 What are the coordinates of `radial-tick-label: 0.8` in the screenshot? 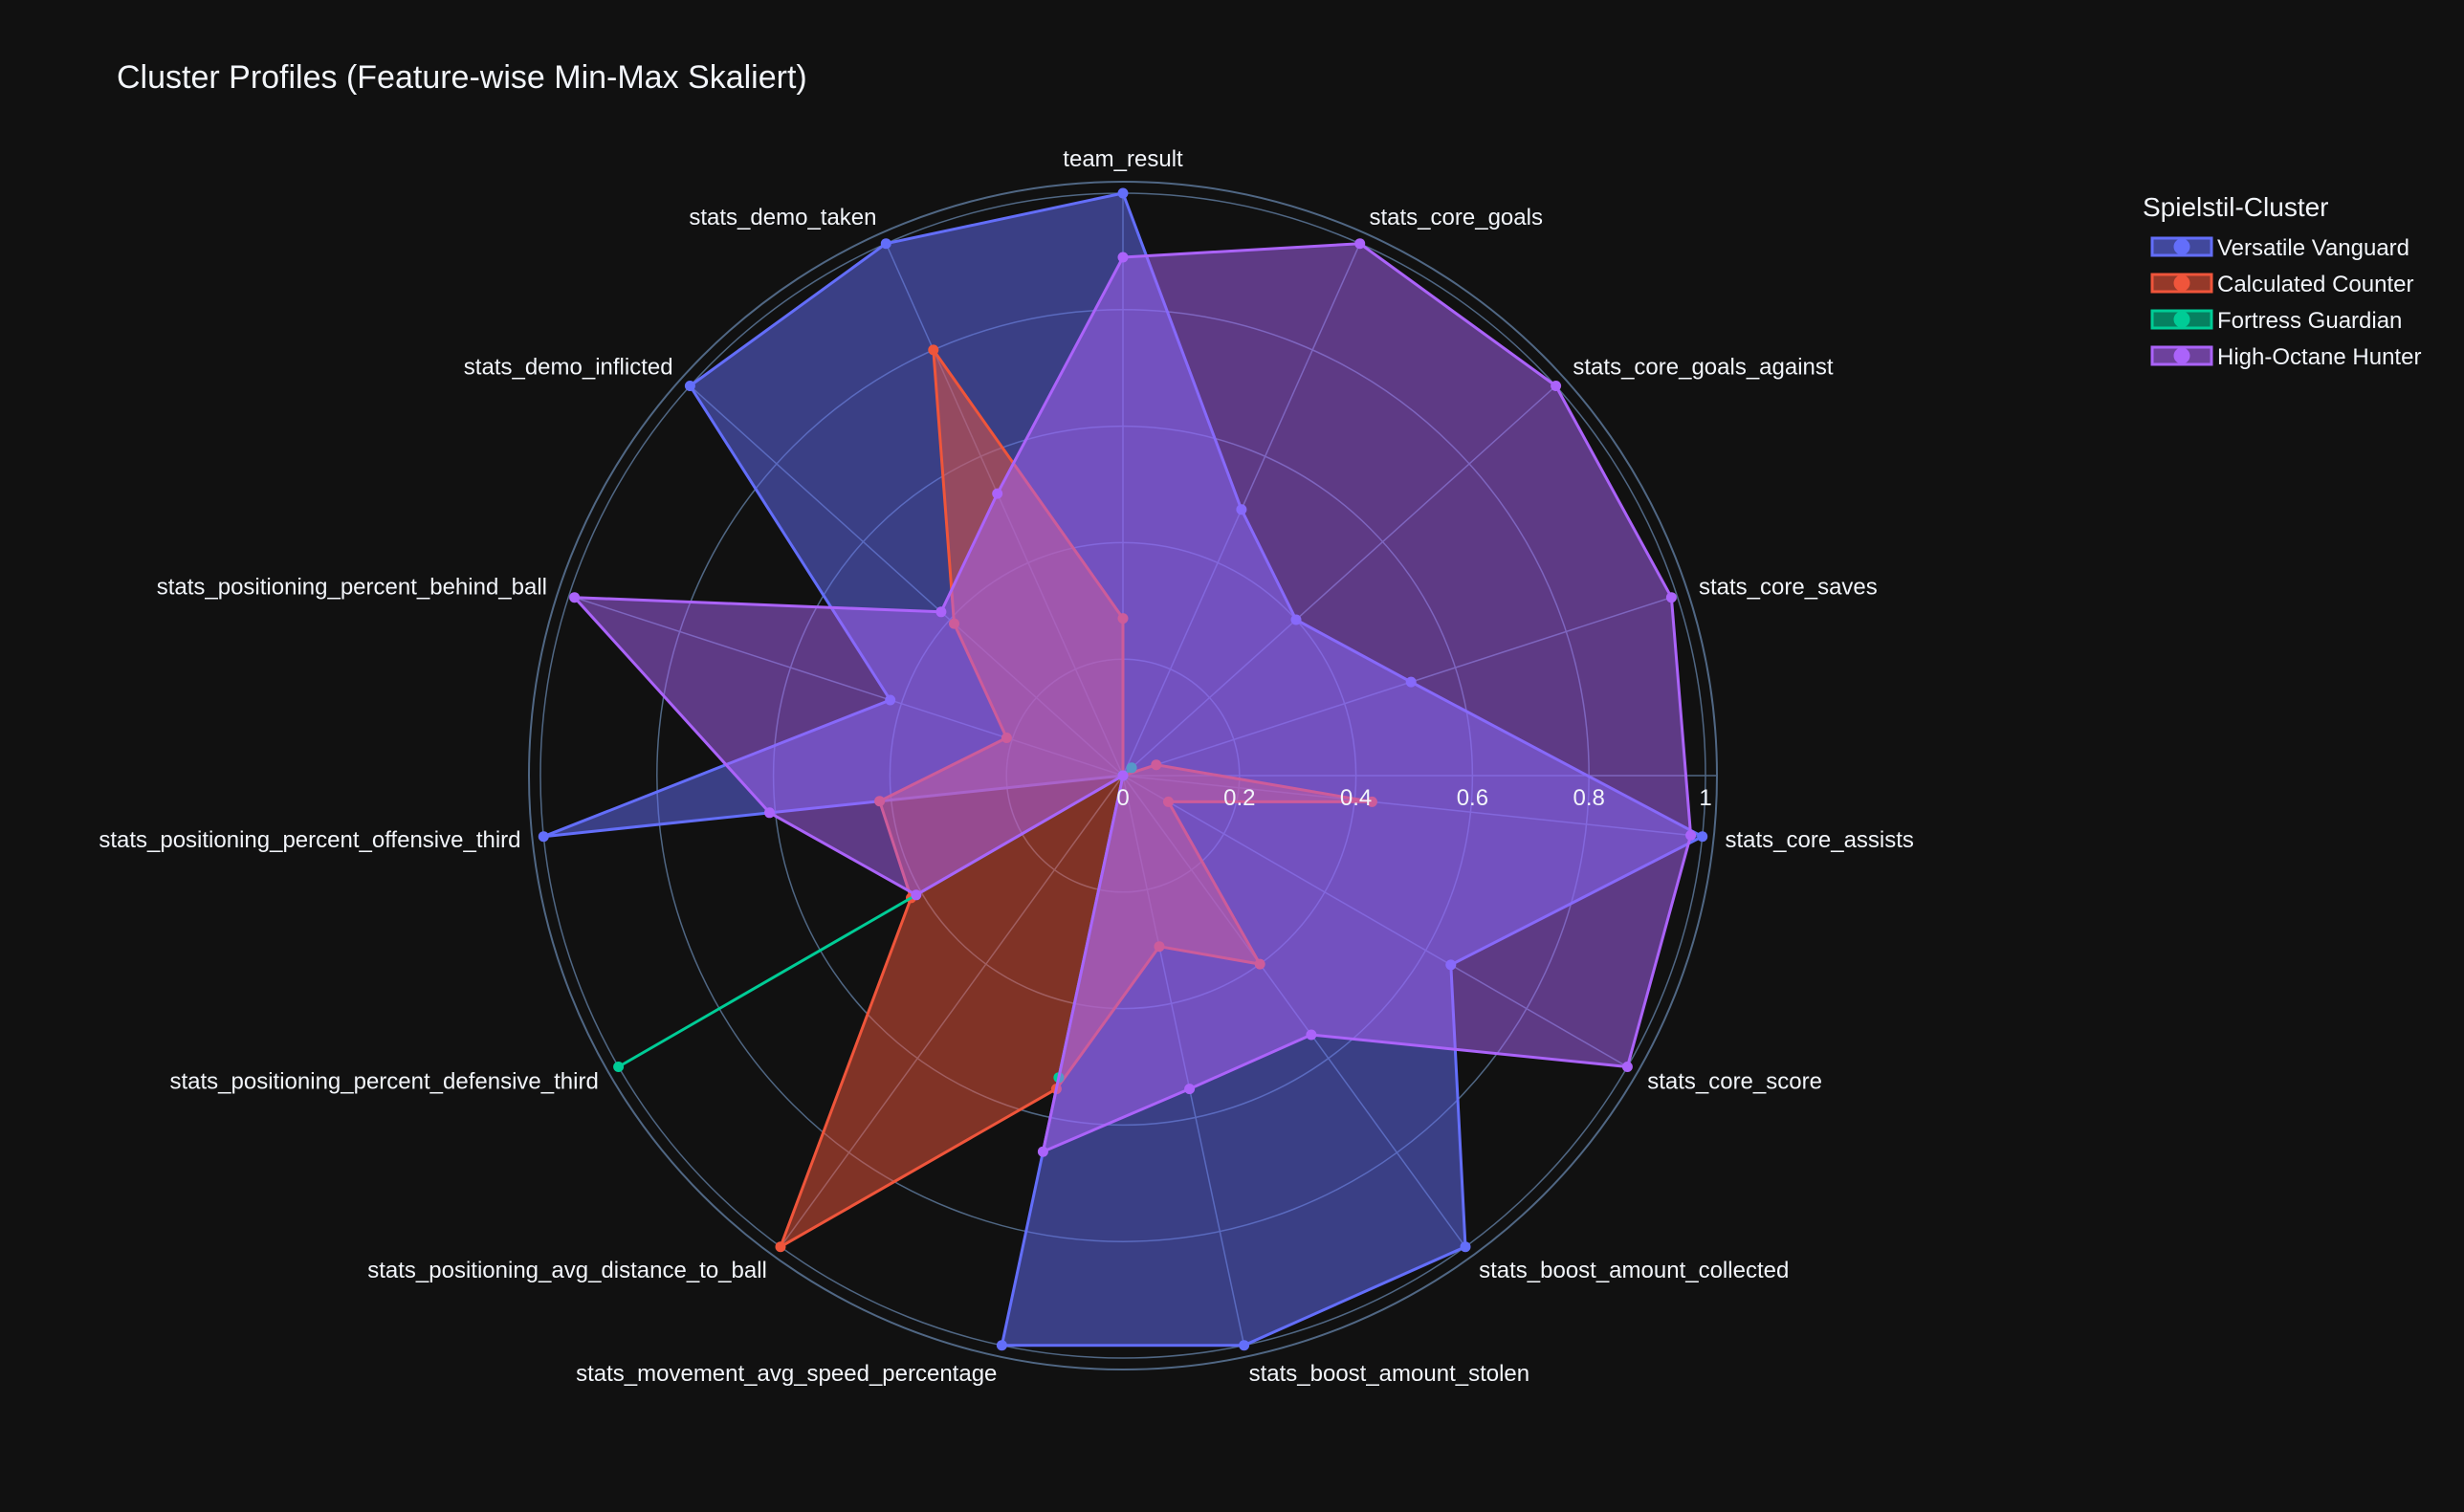 It's located at (1589, 798).